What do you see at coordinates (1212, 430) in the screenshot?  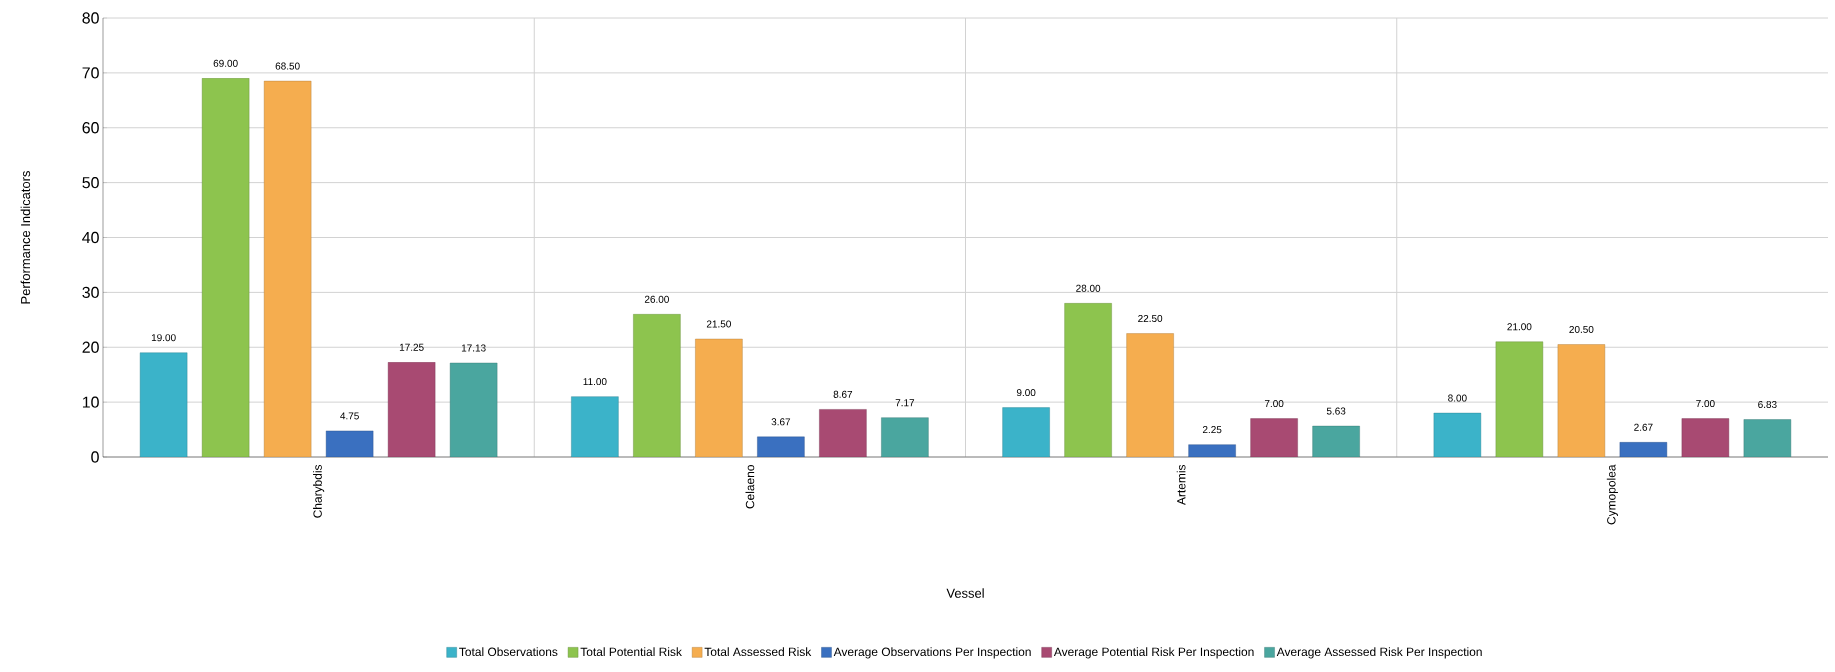 I see `data-label: 2.25` at bounding box center [1212, 430].